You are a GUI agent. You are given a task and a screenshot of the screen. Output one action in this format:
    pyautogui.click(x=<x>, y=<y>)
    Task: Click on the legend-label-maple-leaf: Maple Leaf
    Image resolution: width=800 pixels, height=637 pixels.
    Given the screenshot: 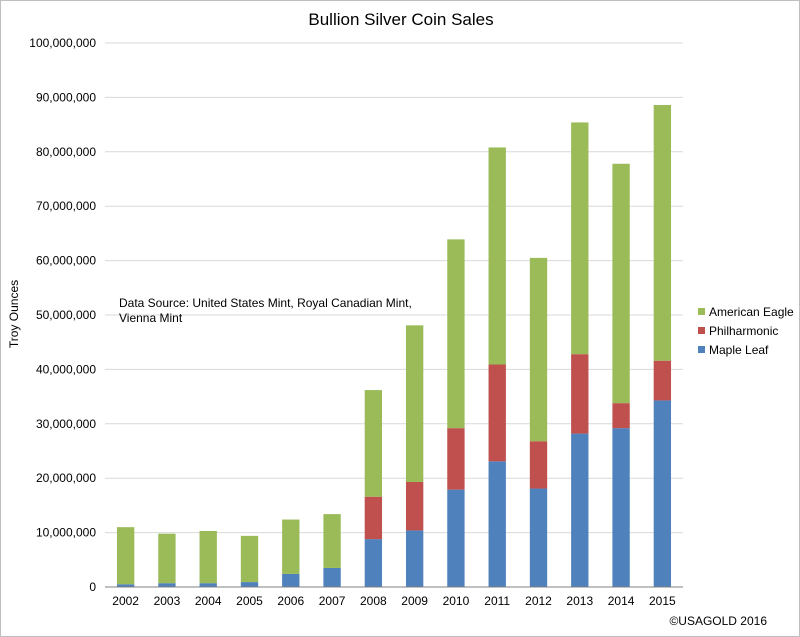 What is the action you would take?
    pyautogui.click(x=739, y=350)
    